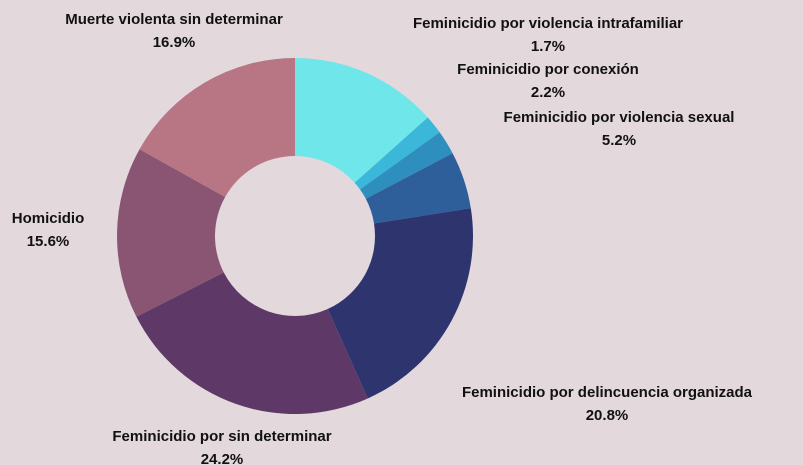  I want to click on value-label: 24.2%, so click(222, 458).